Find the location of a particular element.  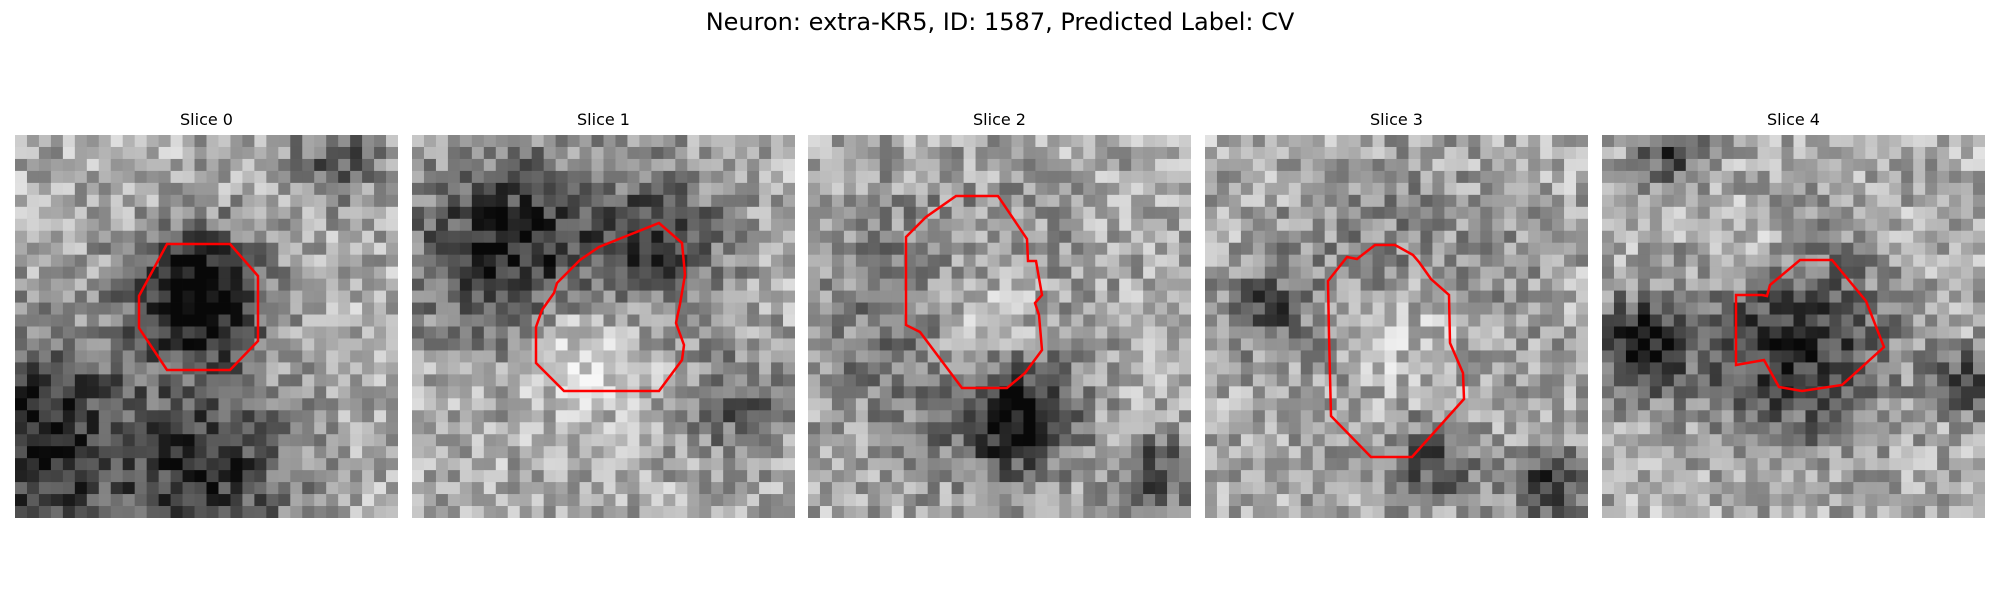

slice-panel-0: Slice 0 is located at coordinates (206, 315).